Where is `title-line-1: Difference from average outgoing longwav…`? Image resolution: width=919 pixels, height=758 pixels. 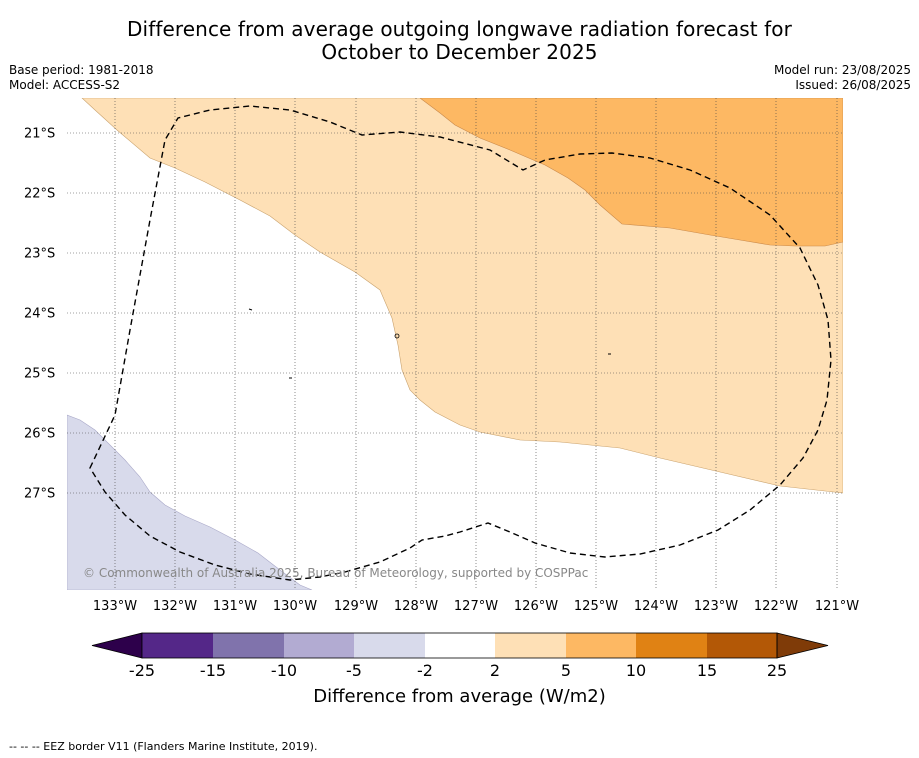
title-line-1: Difference from average outgoing longwav… is located at coordinates (459, 29).